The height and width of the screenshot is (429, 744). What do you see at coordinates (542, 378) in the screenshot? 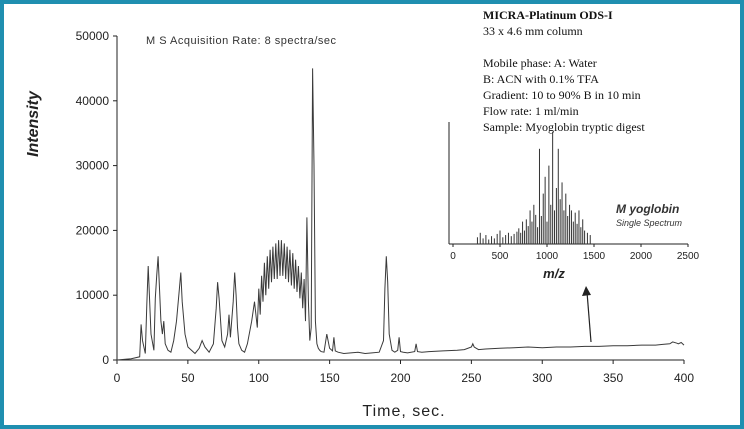
I see `x-tick-label: 300` at bounding box center [542, 378].